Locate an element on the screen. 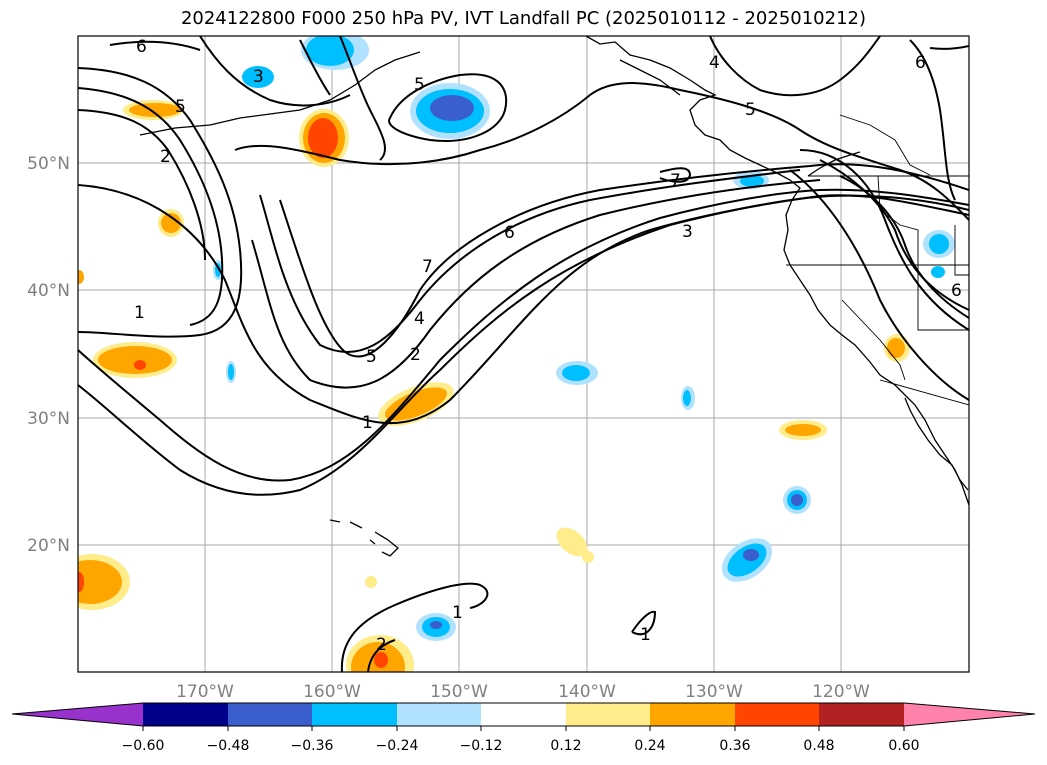 The height and width of the screenshot is (765, 1047). lon-tick-label: 150°W is located at coordinates (459, 692).